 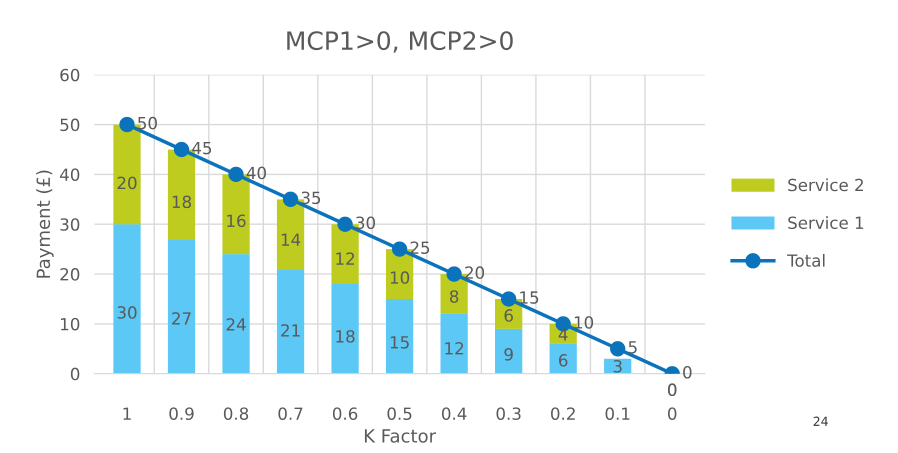 What do you see at coordinates (147, 123) in the screenshot?
I see `data-label: 50` at bounding box center [147, 123].